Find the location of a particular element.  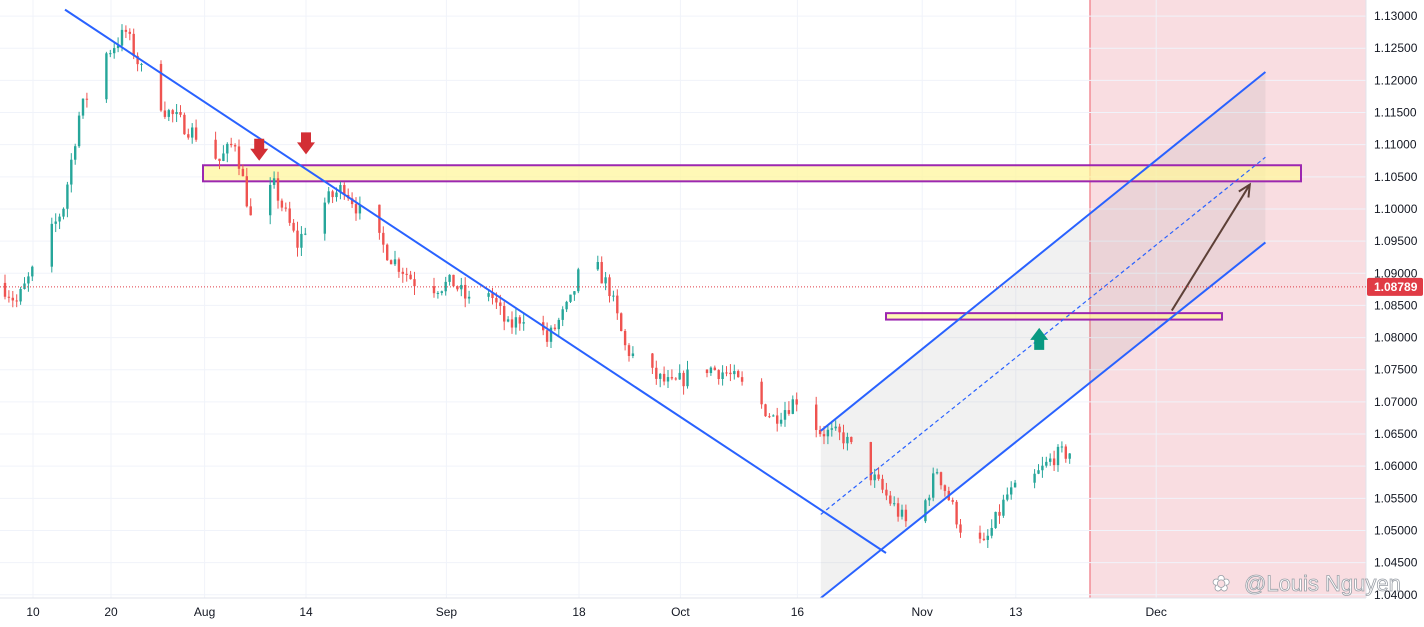

price-tick-label: 1.07500 is located at coordinates (1396, 370).